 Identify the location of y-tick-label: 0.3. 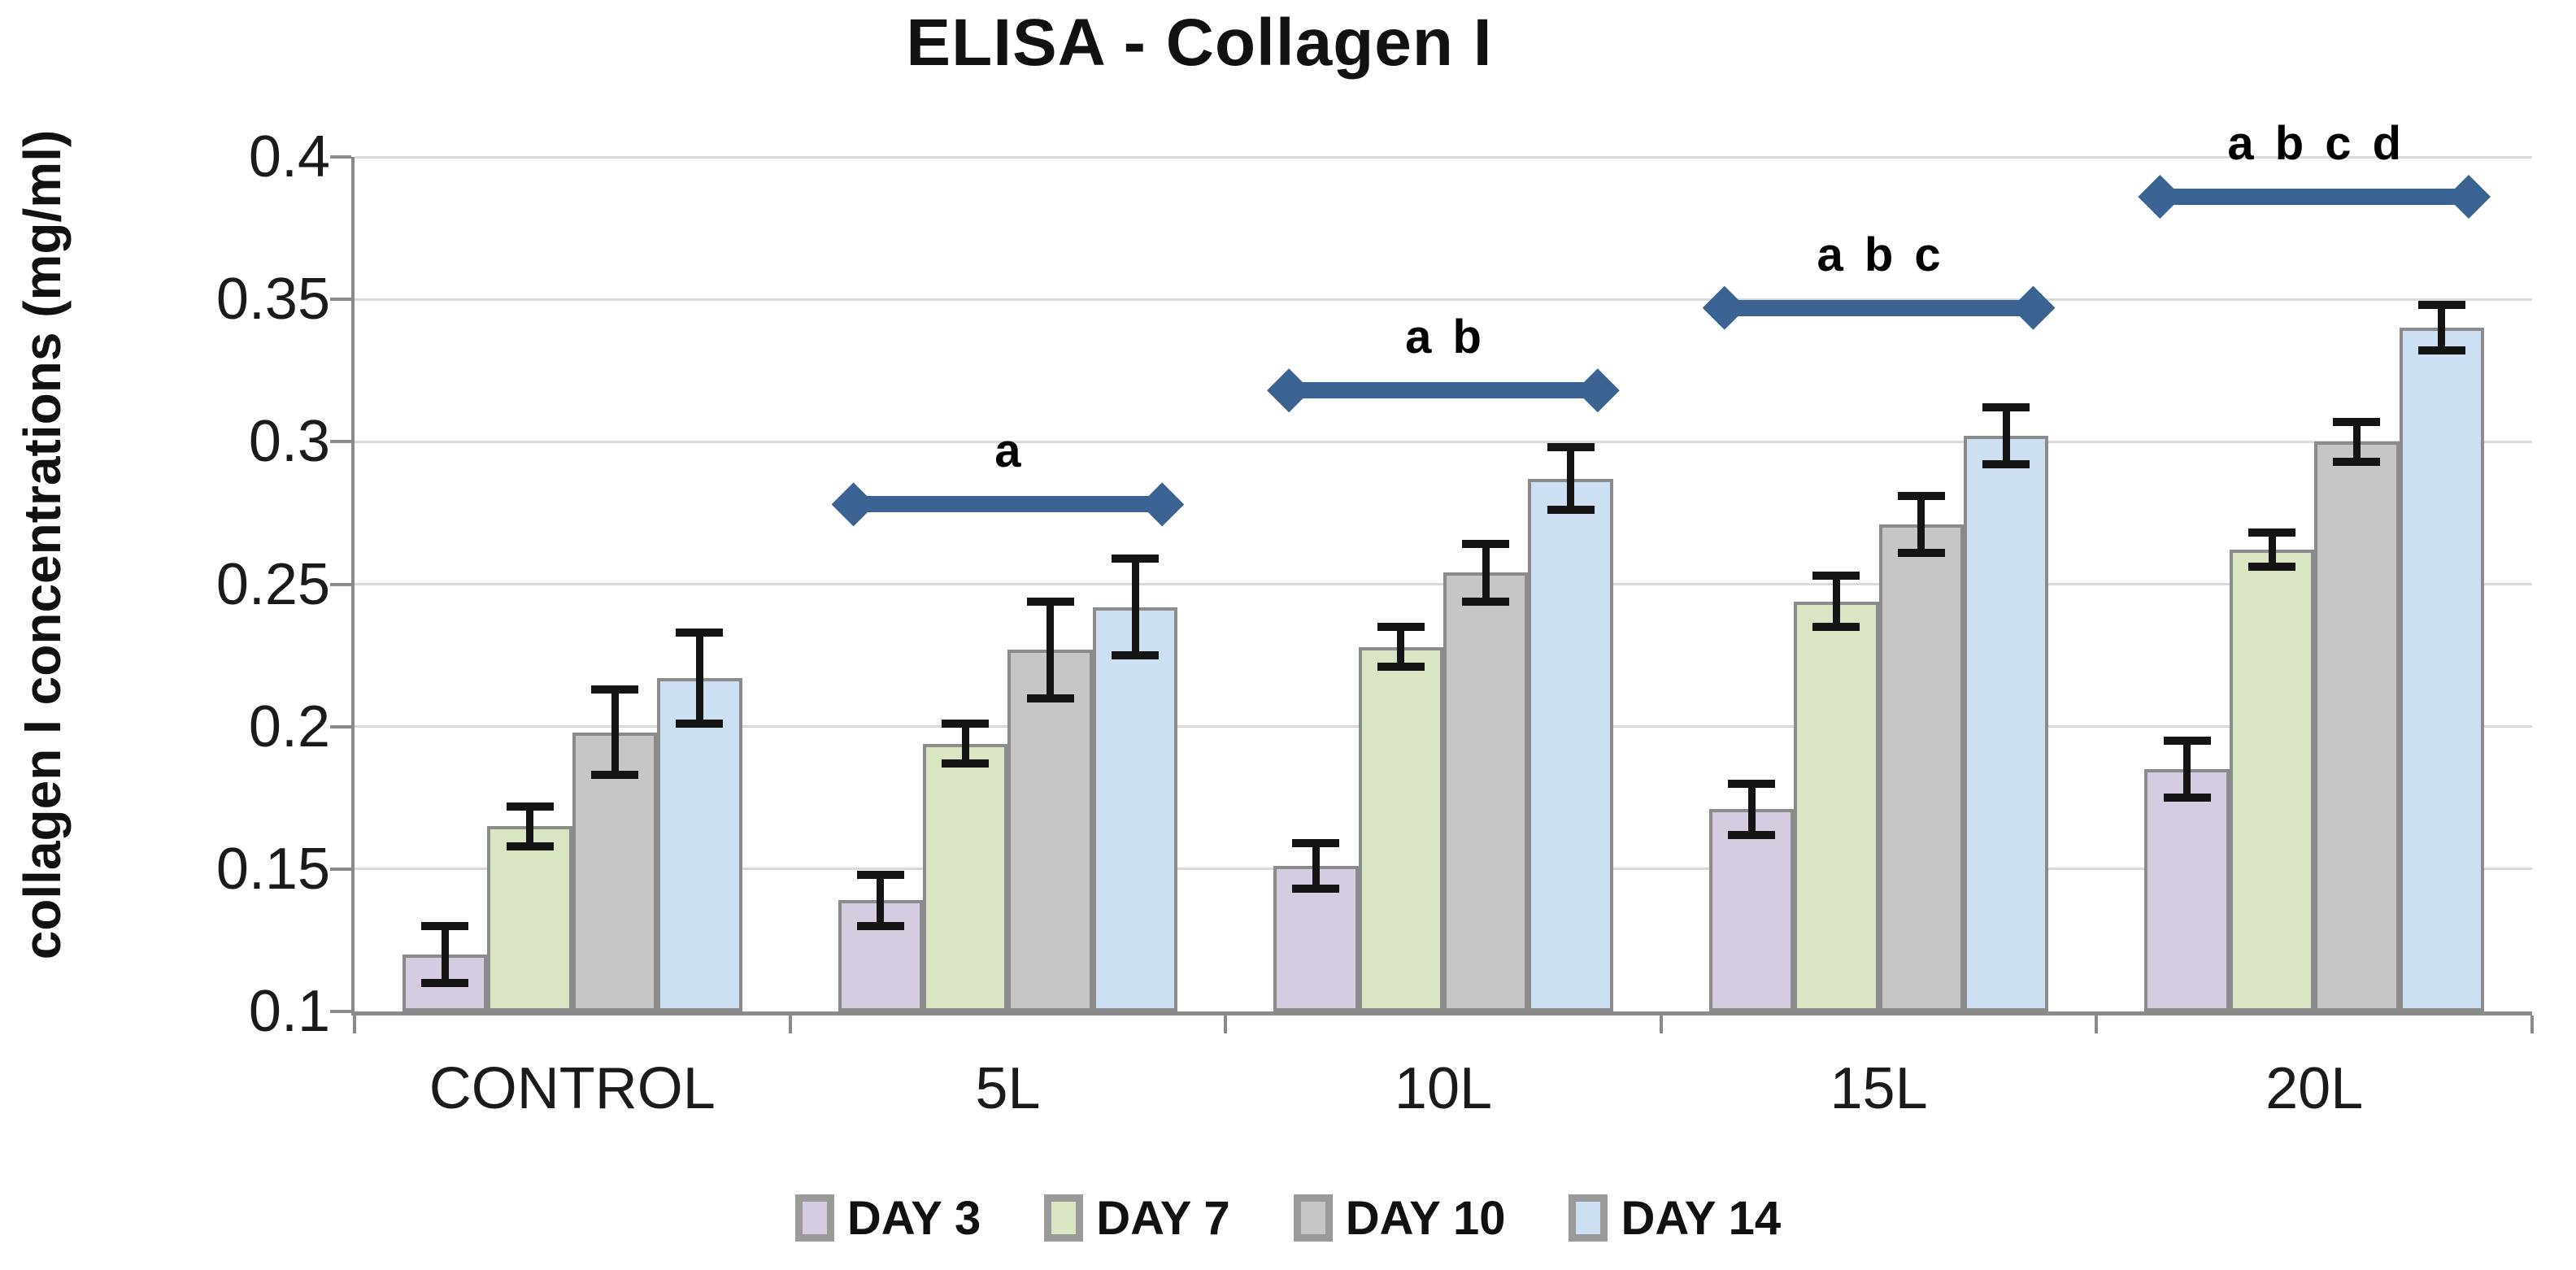
(289, 442).